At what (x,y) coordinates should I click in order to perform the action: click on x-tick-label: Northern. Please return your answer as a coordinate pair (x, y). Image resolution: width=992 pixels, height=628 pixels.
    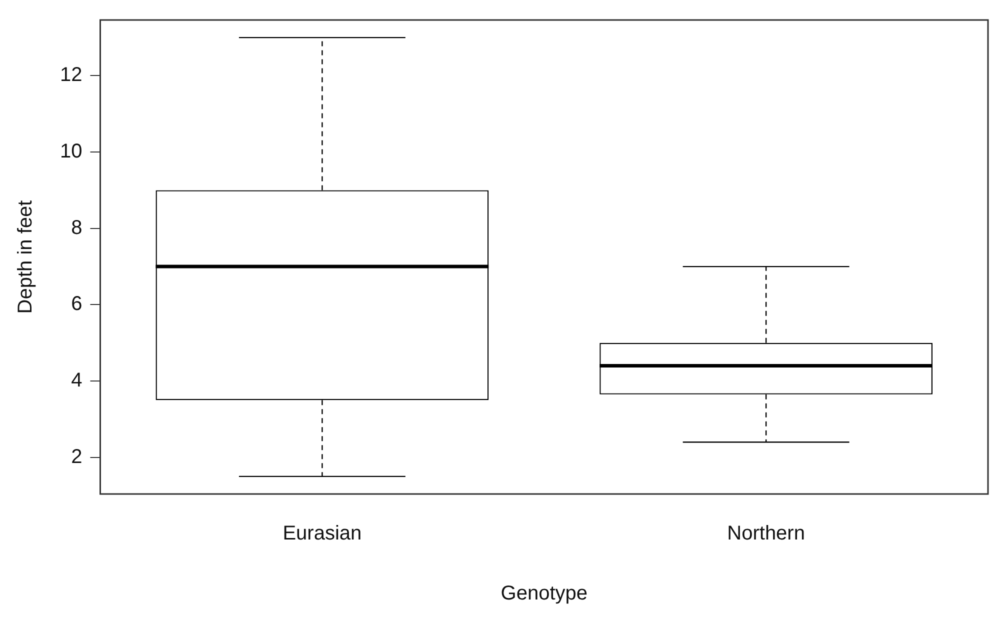
    Looking at the image, I should click on (766, 533).